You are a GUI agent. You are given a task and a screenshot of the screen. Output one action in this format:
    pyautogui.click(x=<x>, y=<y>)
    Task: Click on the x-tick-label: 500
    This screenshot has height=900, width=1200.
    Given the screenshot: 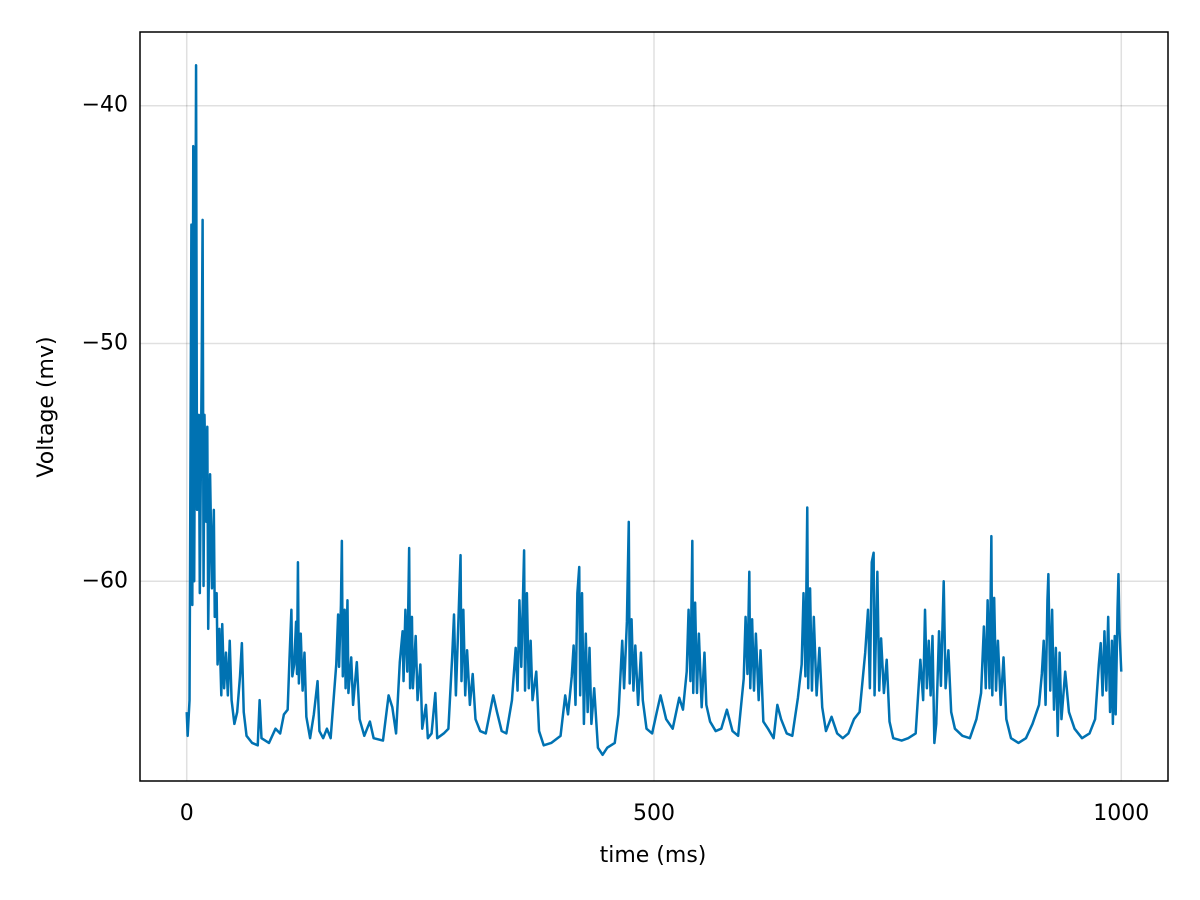 What is the action you would take?
    pyautogui.click(x=654, y=813)
    